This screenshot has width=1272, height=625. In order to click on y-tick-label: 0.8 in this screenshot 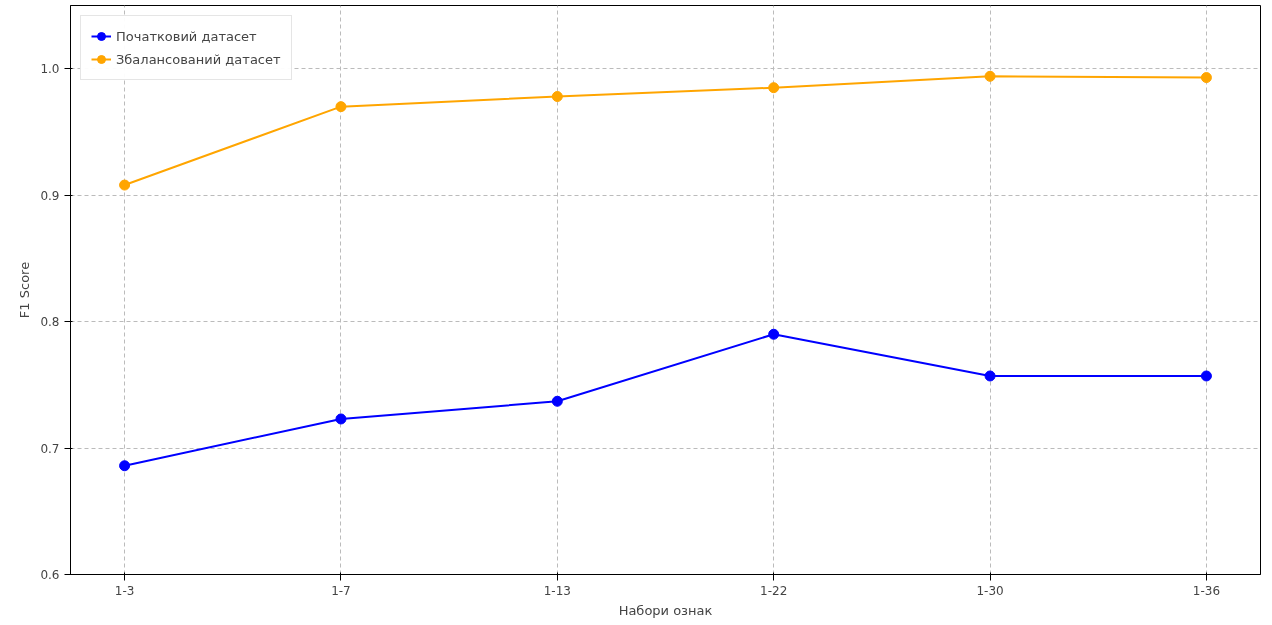, I will do `click(50, 322)`.